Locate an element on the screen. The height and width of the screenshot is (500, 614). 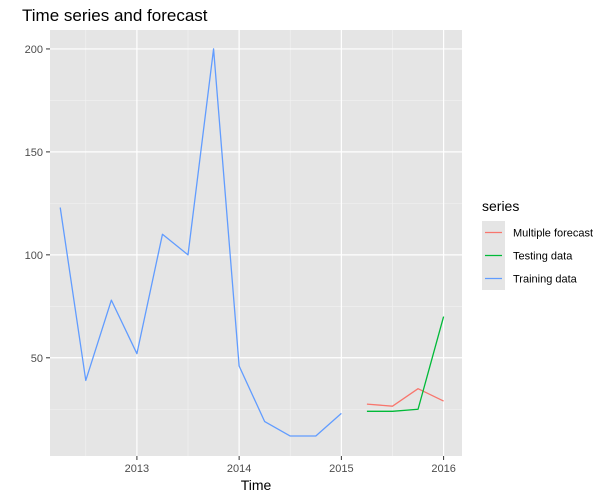
y-tick-label: 150 is located at coordinates (34, 153).